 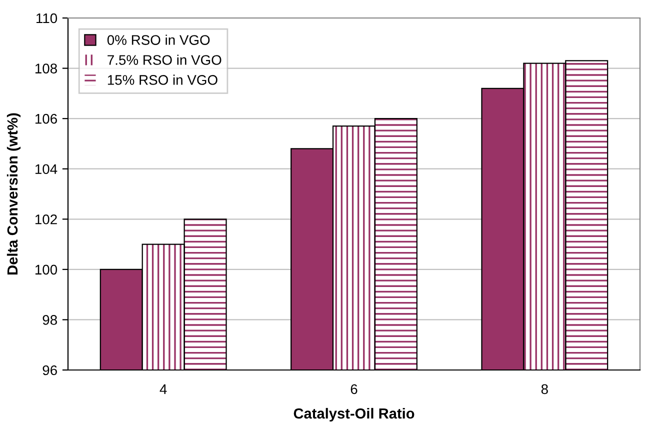 I want to click on y-tick-label: 100, so click(x=46, y=269).